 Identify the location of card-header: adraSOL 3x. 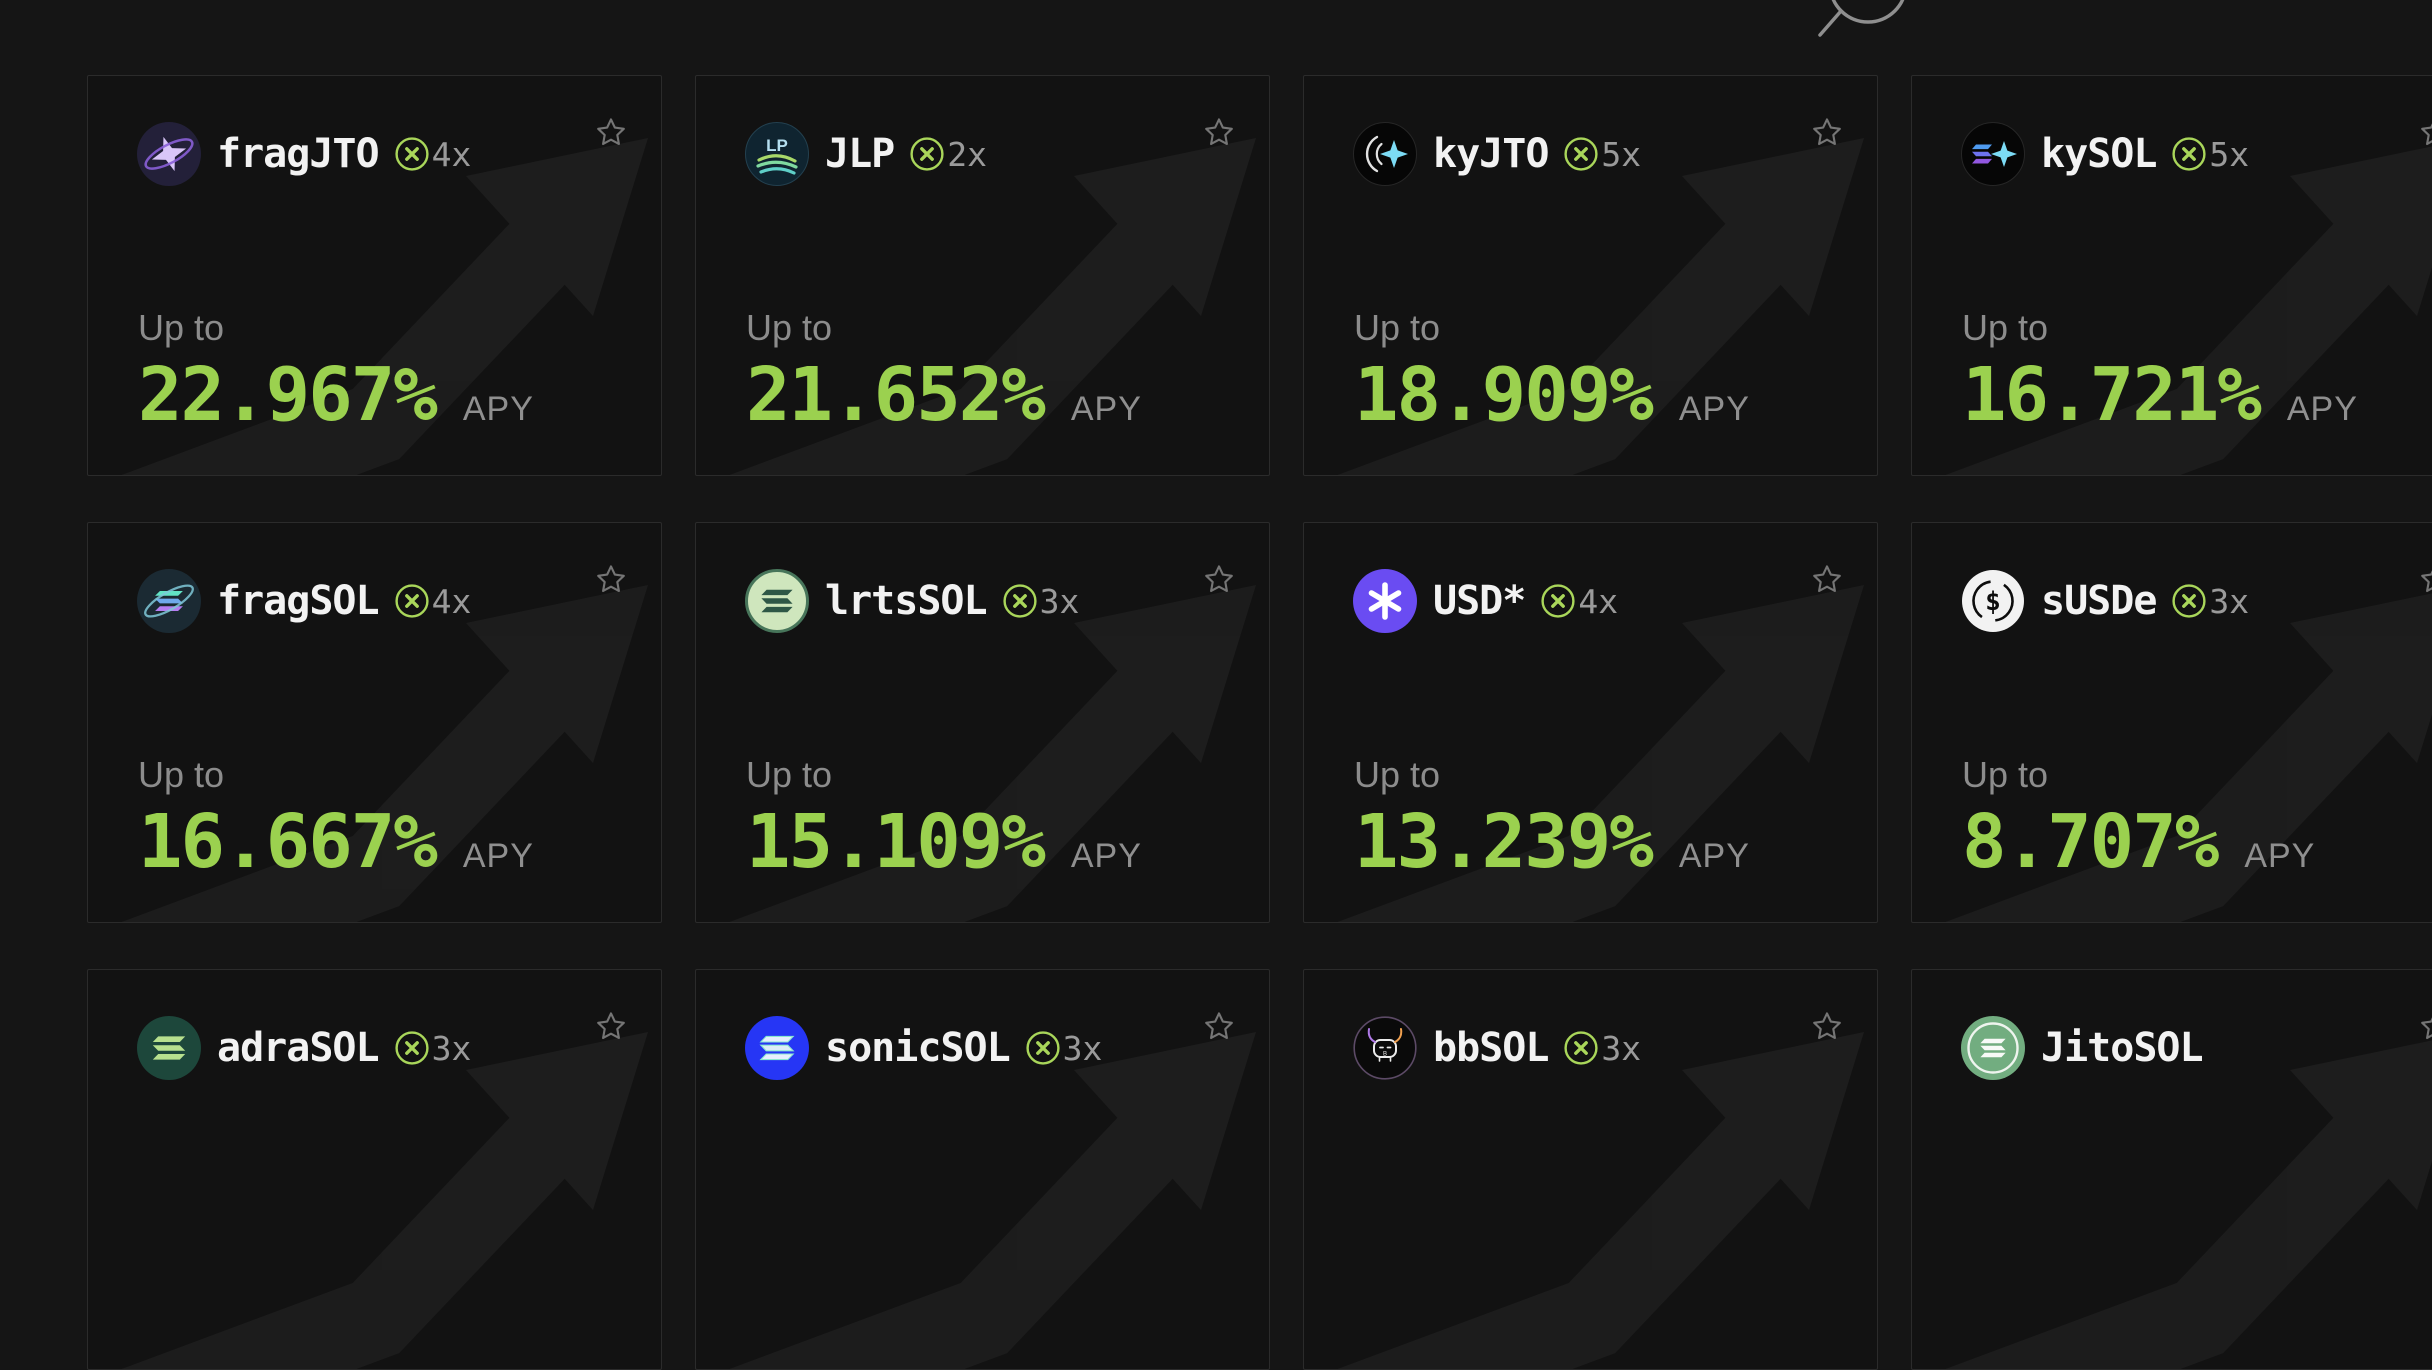
(359, 1048).